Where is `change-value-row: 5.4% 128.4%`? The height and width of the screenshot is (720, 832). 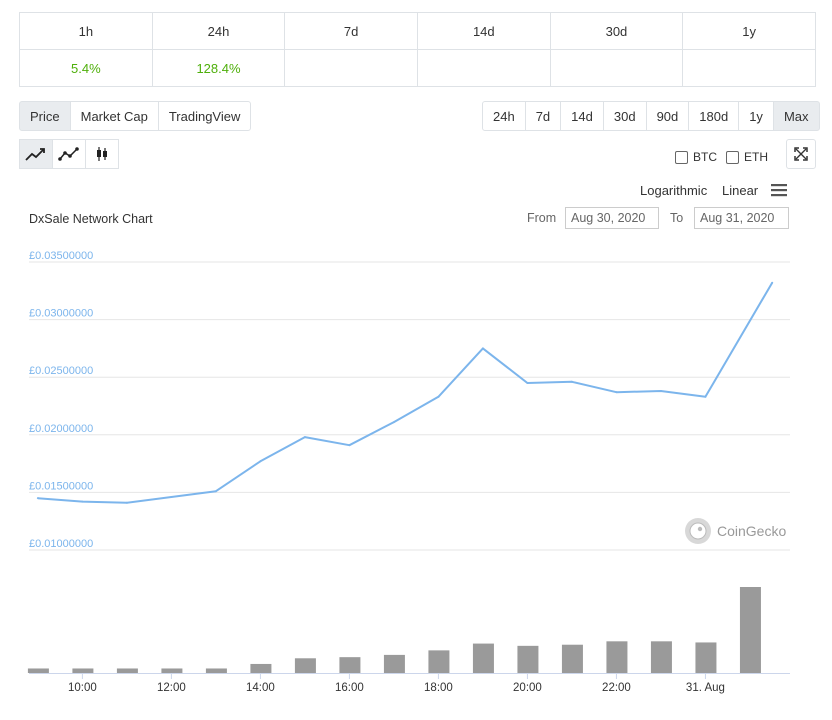
change-value-row: 5.4% 128.4% is located at coordinates (417, 68).